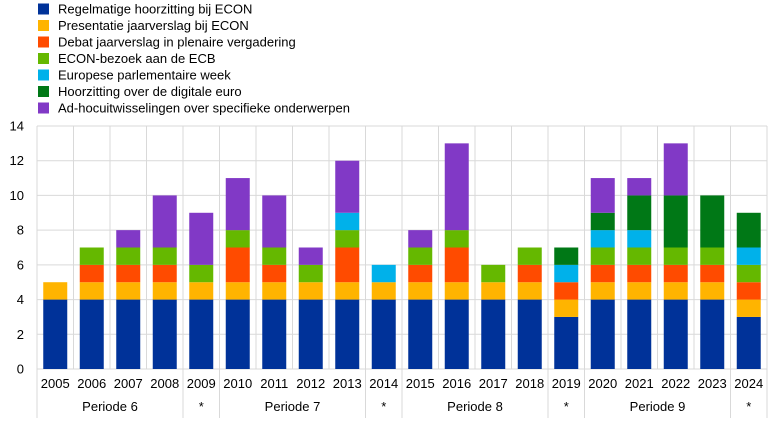 This screenshot has width=777, height=423. I want to click on x-tick-label: 2014, so click(383, 383).